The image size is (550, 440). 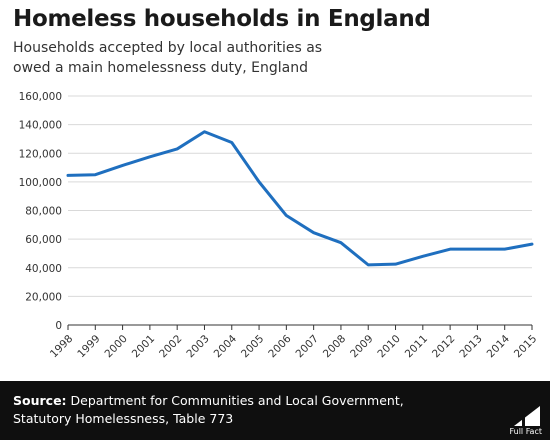 I want to click on x-tick-label: 2010, so click(x=388, y=346).